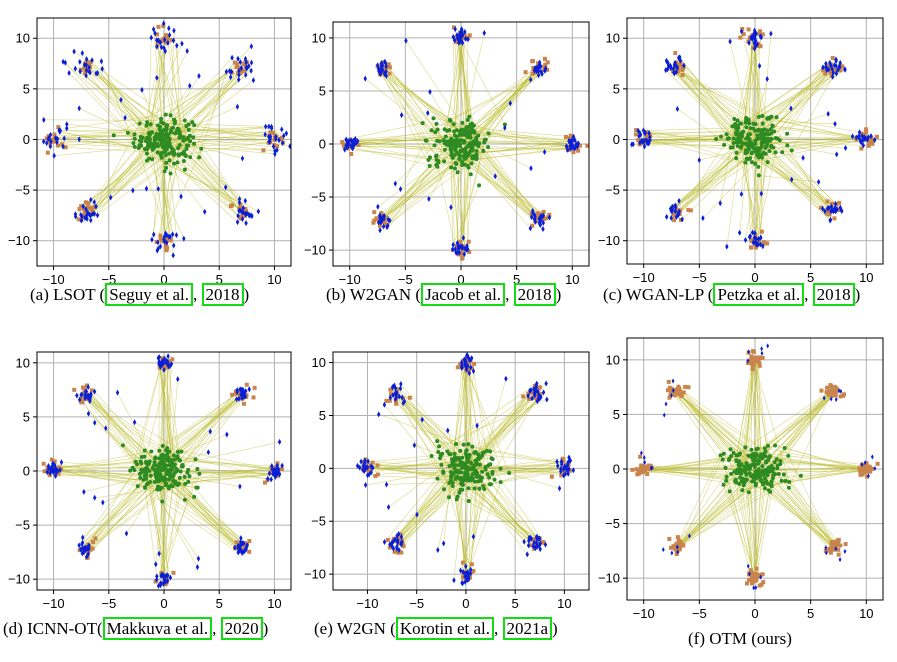 This screenshot has width=897, height=662. What do you see at coordinates (759, 294) in the screenshot?
I see `citation-author-link: Petzka et al.` at bounding box center [759, 294].